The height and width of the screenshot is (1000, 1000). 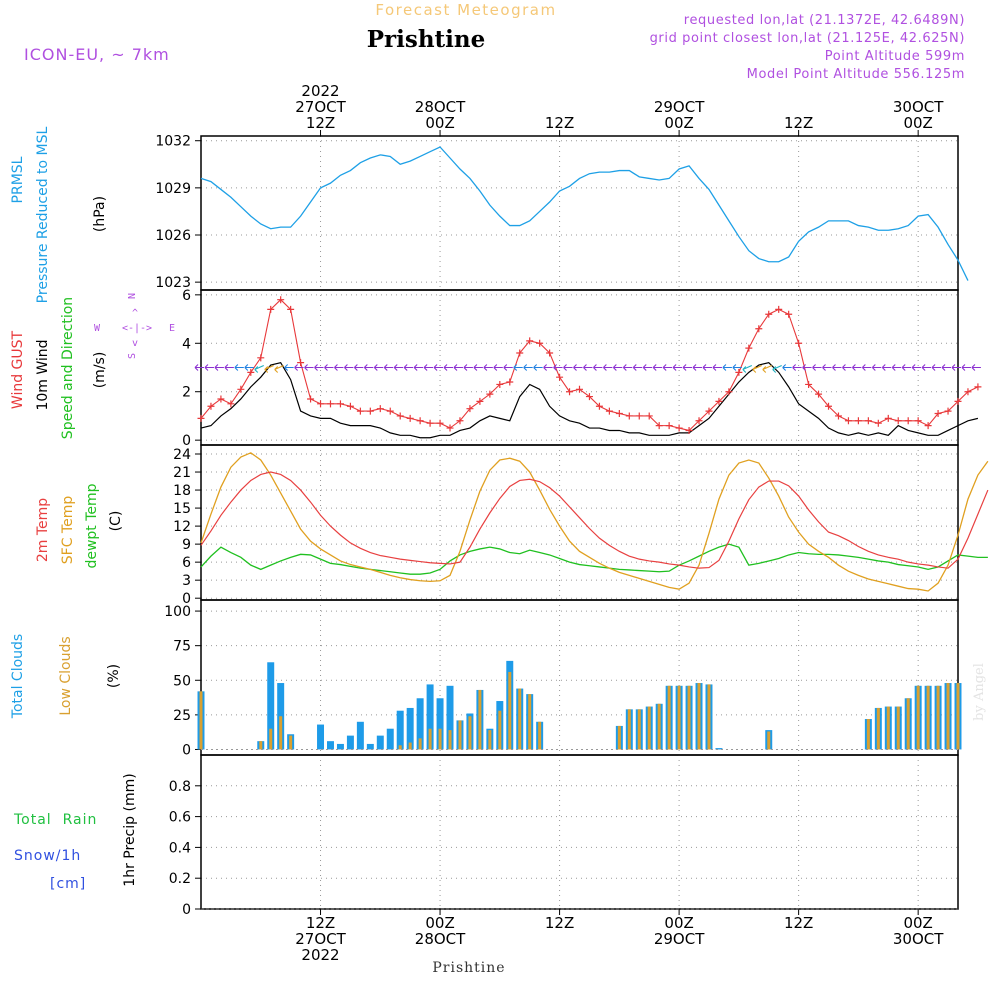 I want to click on bottom-axis-label: 29OCT, so click(x=679, y=939).